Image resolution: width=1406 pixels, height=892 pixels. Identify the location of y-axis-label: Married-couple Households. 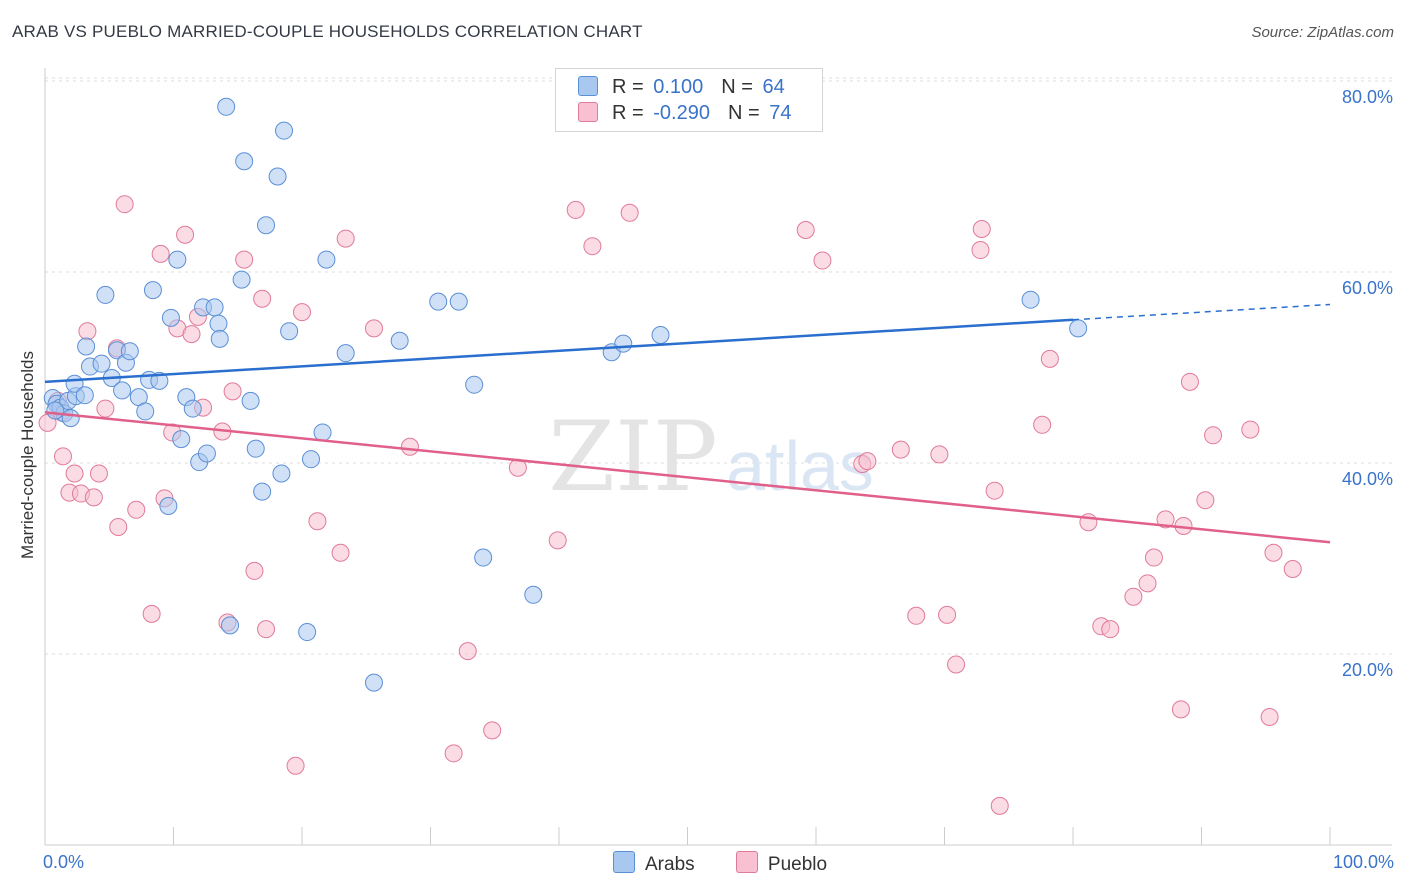
(27, 455).